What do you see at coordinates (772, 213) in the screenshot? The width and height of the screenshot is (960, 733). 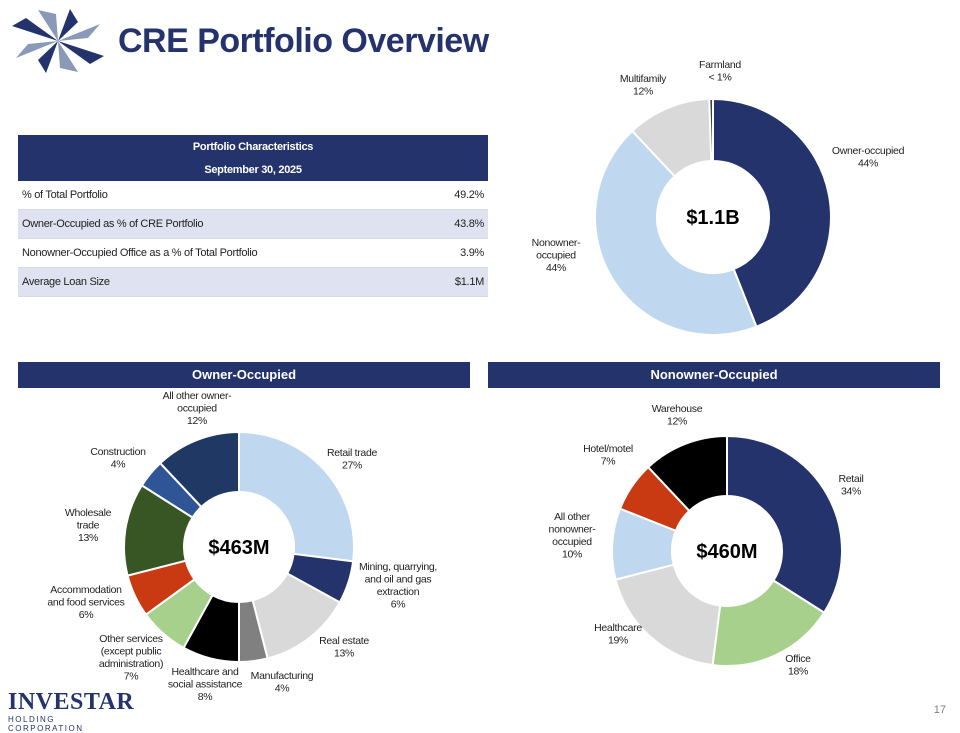 I see `donut-slice-owner-occupied` at bounding box center [772, 213].